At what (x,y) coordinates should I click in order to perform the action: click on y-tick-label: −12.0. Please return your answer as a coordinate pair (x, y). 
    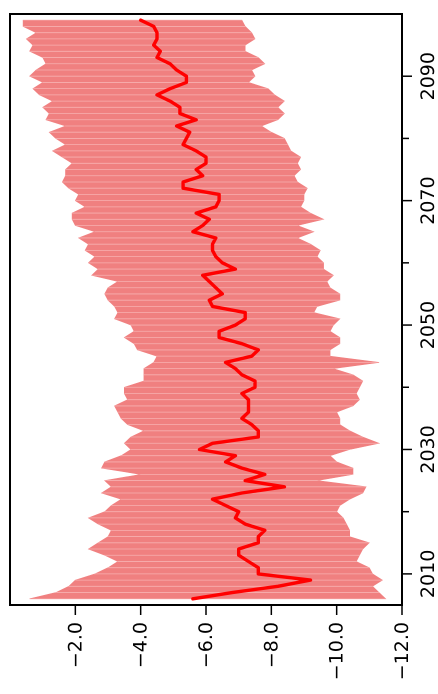
    Looking at the image, I should click on (402, 651).